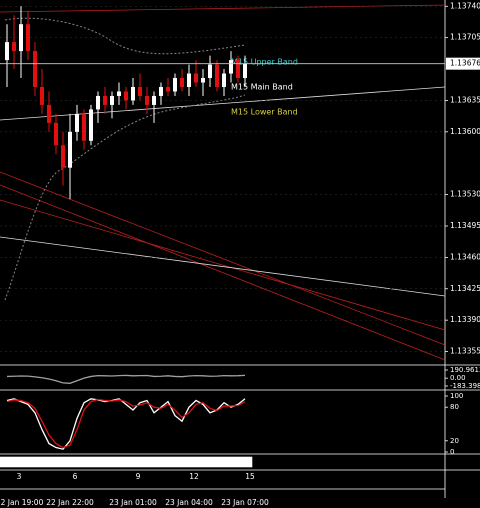 This screenshot has height=508, width=480. I want to click on x-tick-label: 23 Jan 07:00, so click(245, 502).